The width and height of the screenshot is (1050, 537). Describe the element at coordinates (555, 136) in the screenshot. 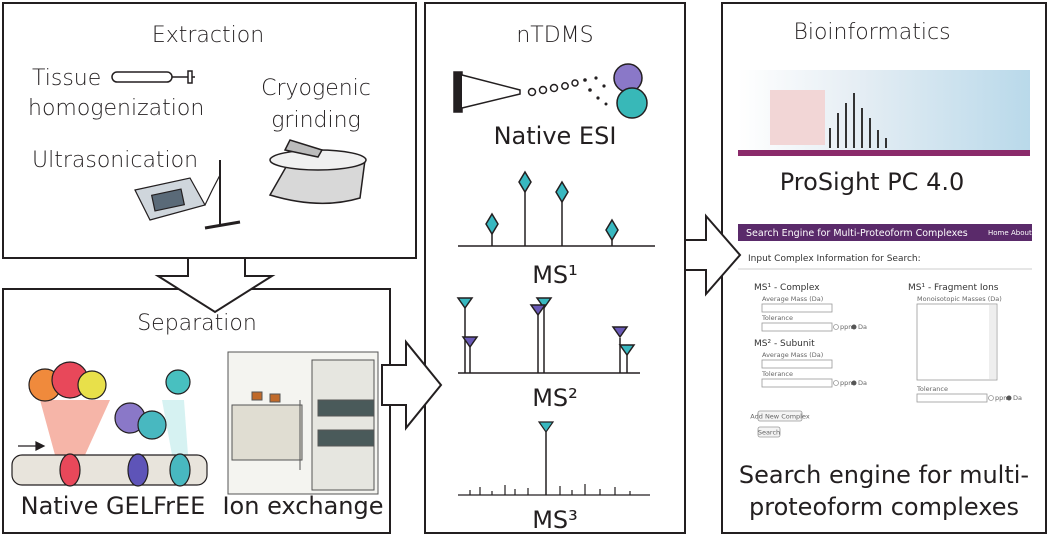

I see `label: Native ESI` at that location.